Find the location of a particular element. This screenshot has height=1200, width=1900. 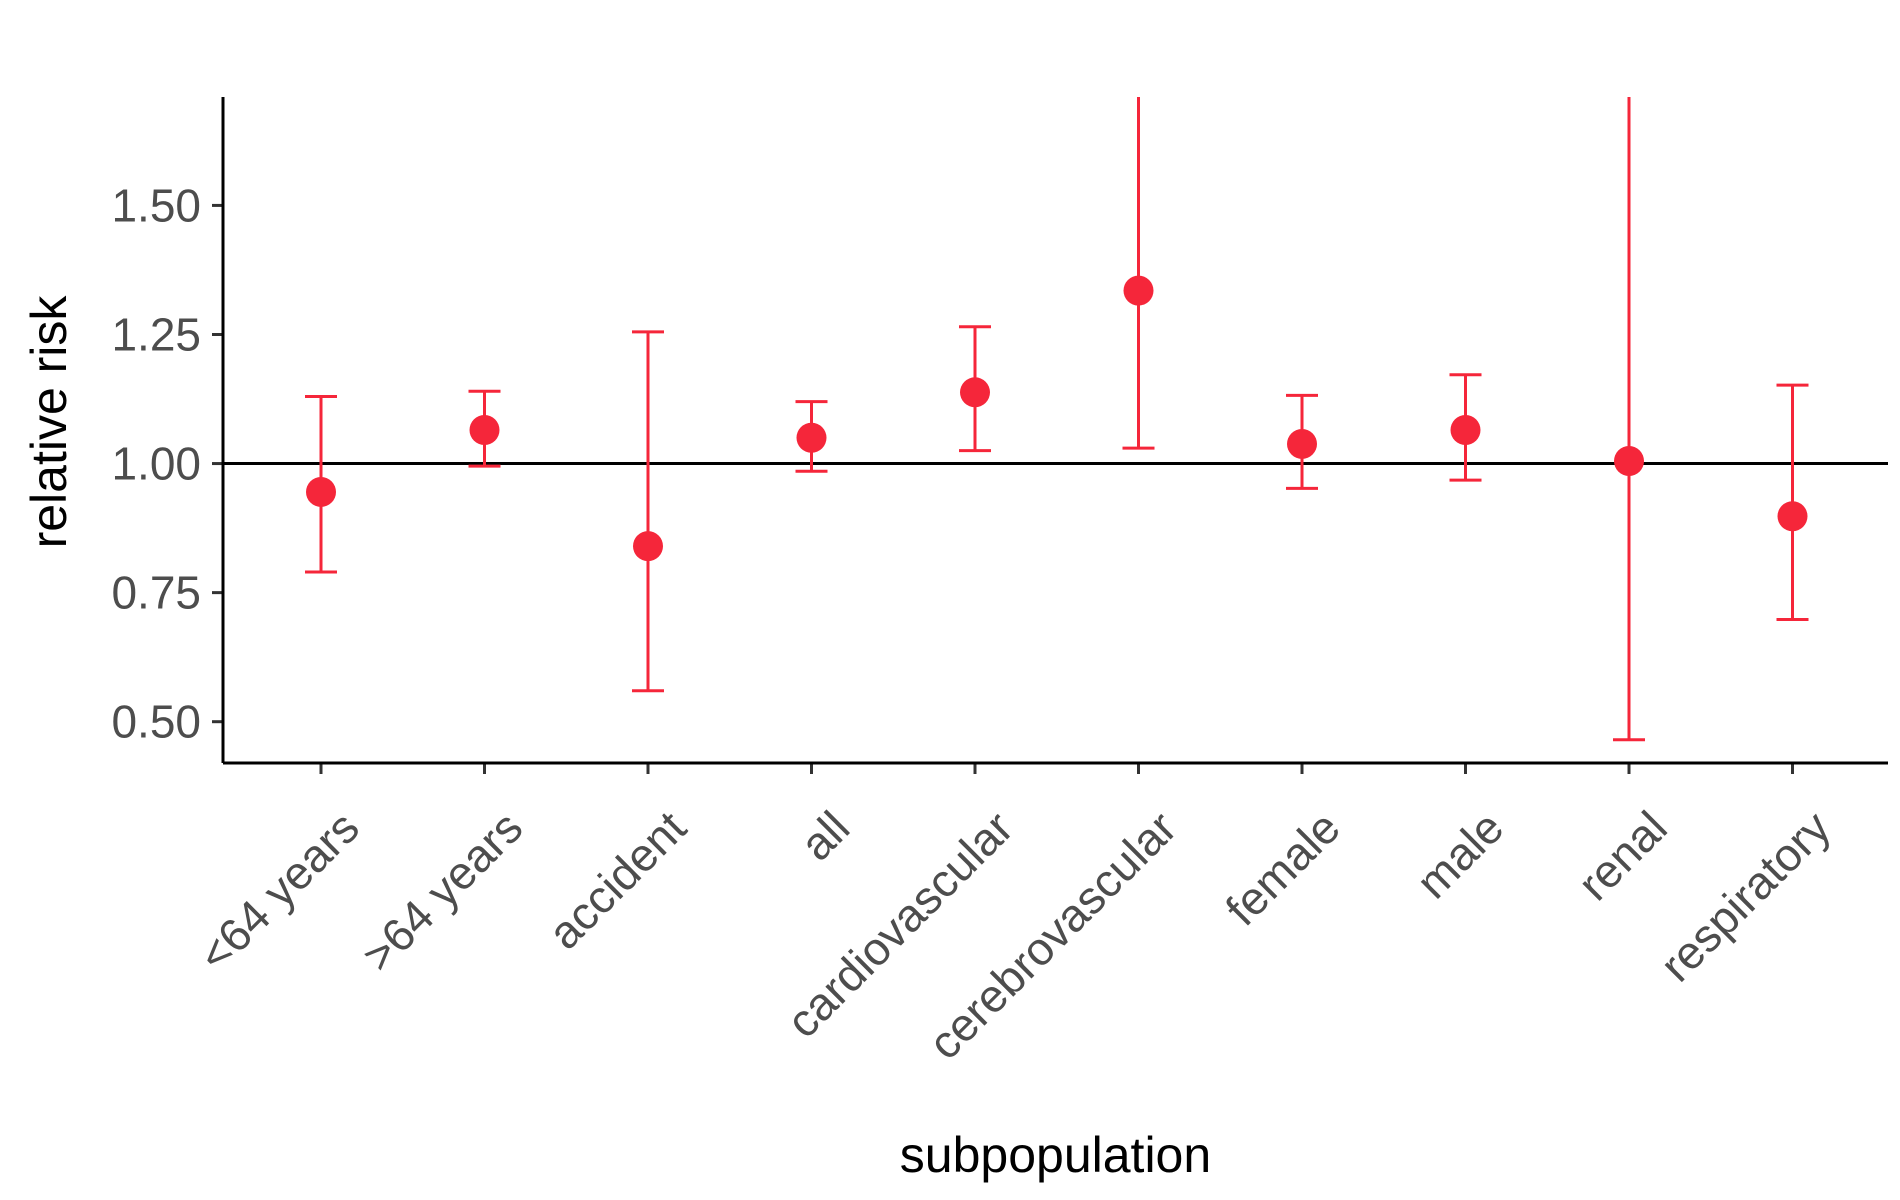

x-tick-label: respiratory is located at coordinates (1745, 896).